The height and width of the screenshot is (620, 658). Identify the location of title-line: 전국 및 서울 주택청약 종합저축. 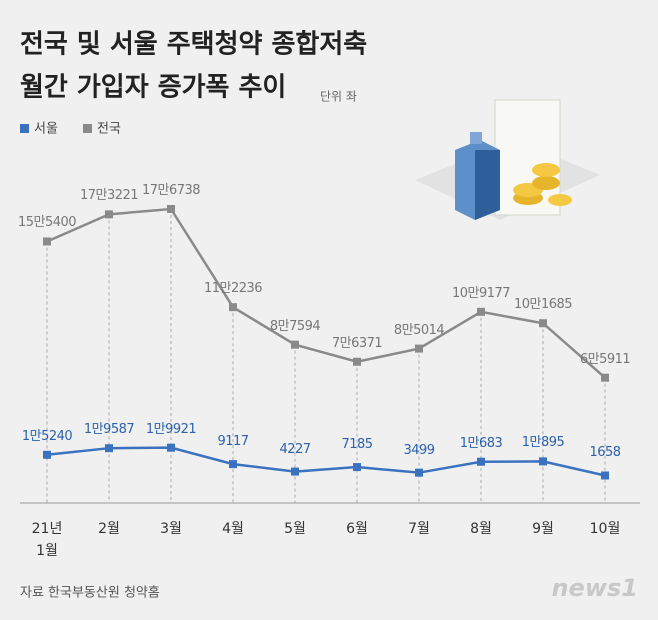
(193, 45).